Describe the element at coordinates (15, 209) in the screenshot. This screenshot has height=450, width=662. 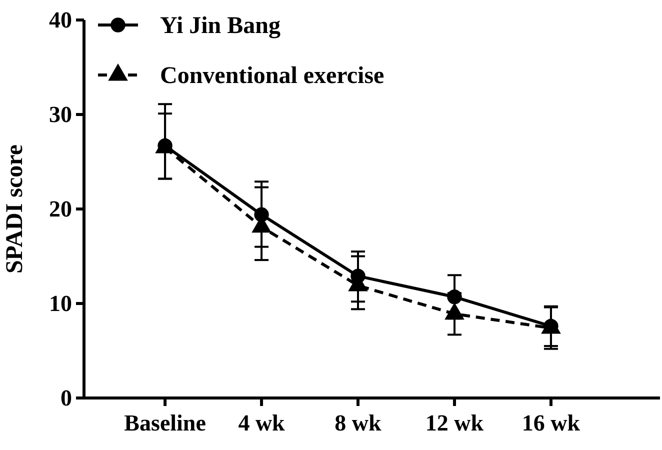
I see `y-axis-title: SPADI score` at that location.